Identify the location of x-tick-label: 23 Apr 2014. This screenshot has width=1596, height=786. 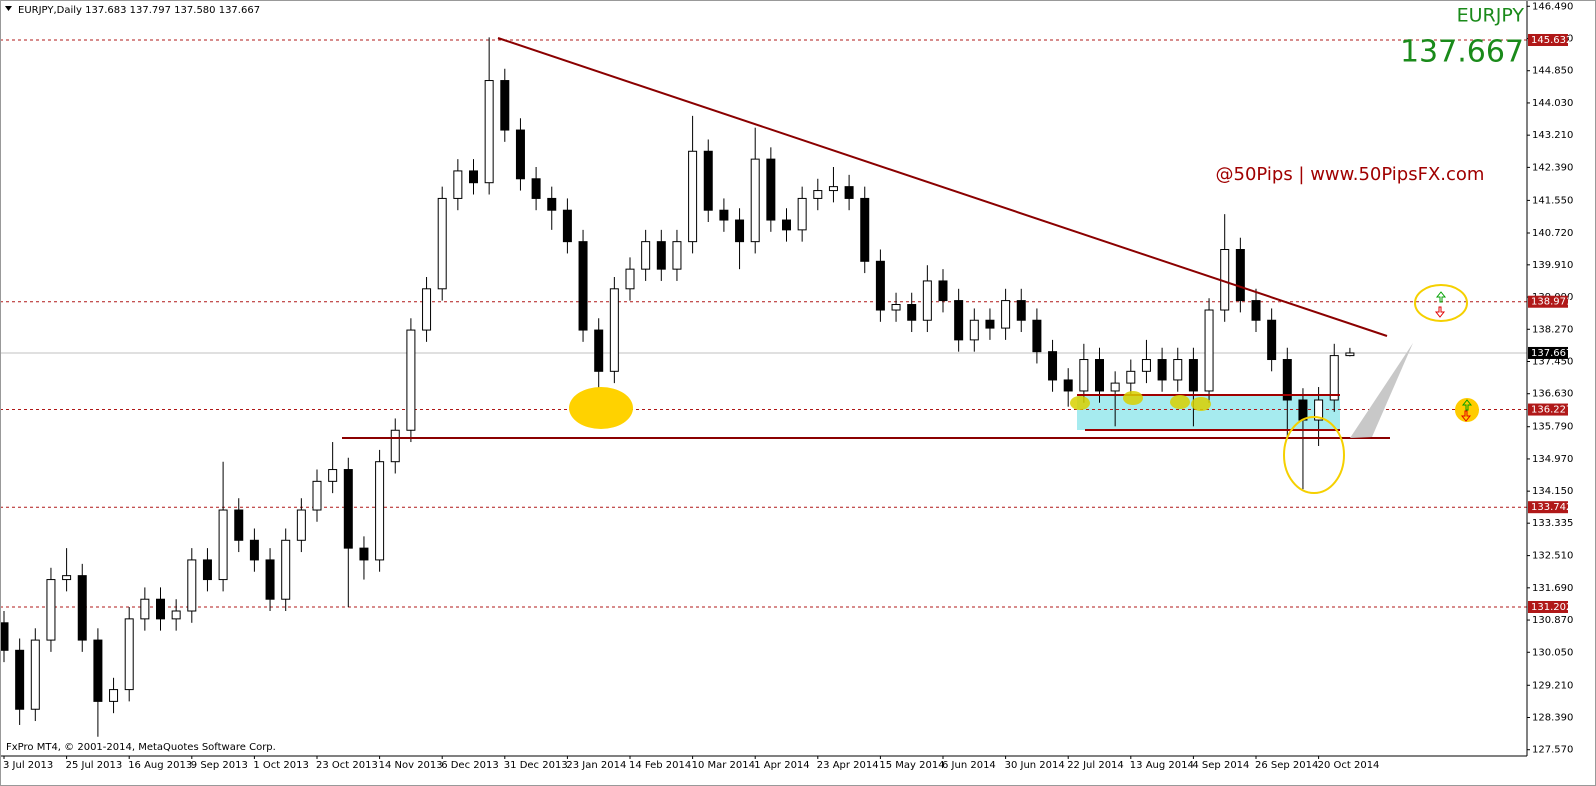
(848, 765).